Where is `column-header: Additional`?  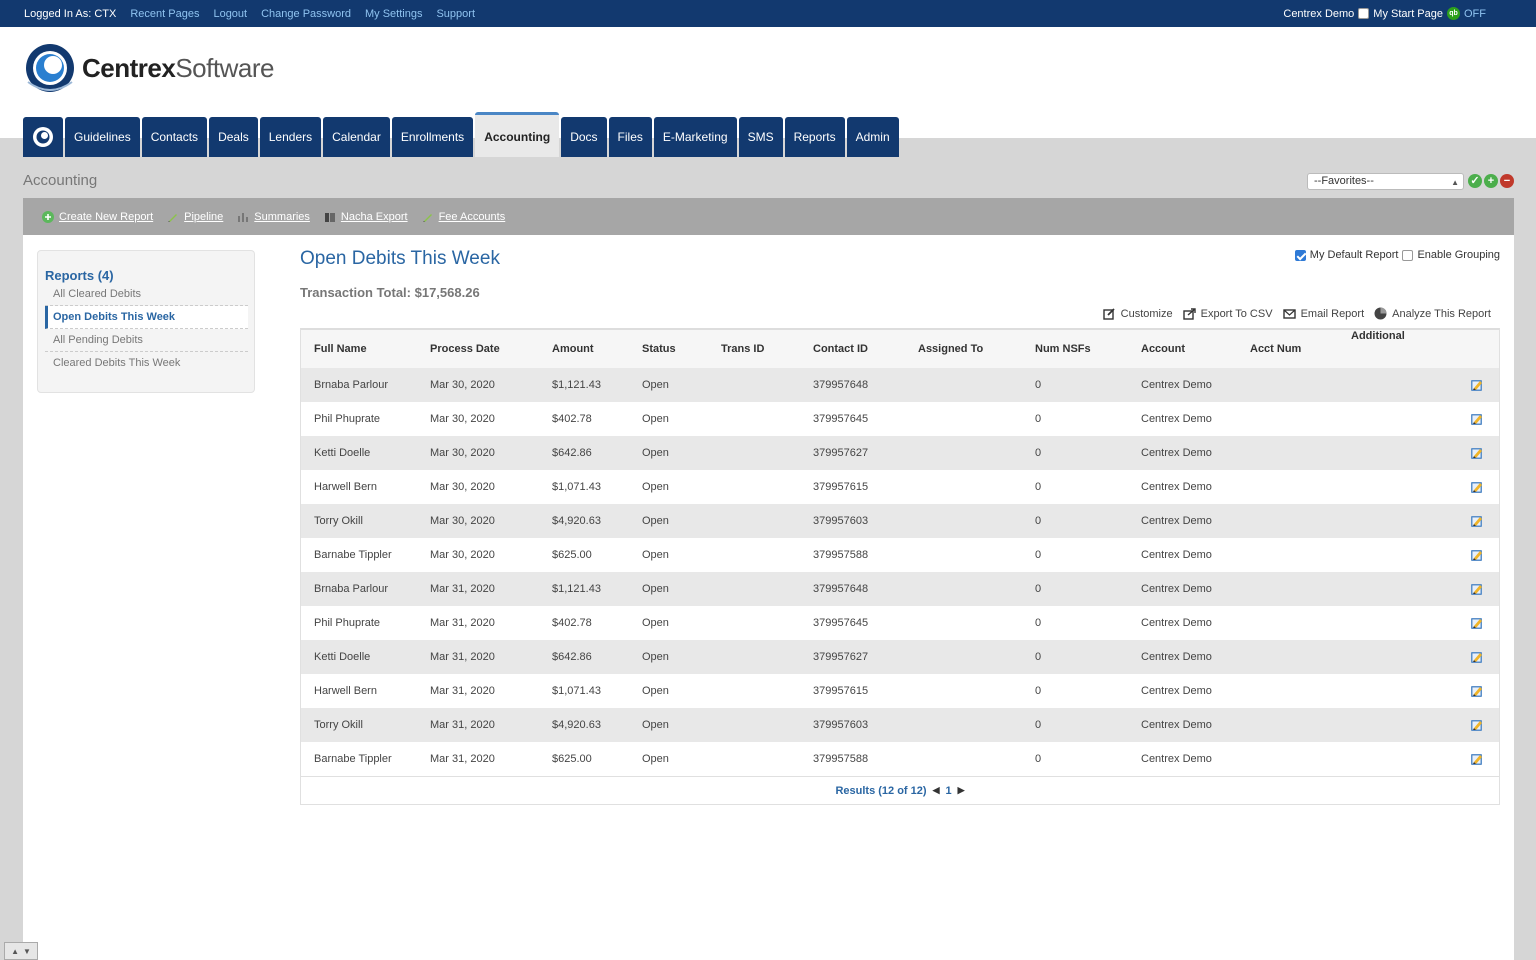
column-header: Additional is located at coordinates (1378, 336).